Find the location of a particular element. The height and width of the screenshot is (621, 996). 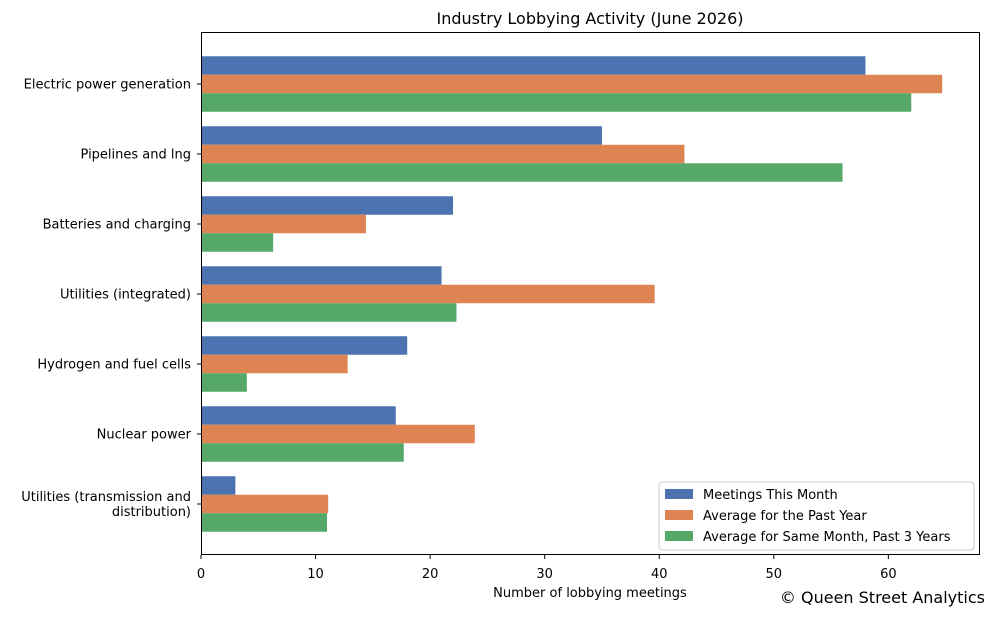

y-tick-label: Utilities (integrated) is located at coordinates (125, 295).